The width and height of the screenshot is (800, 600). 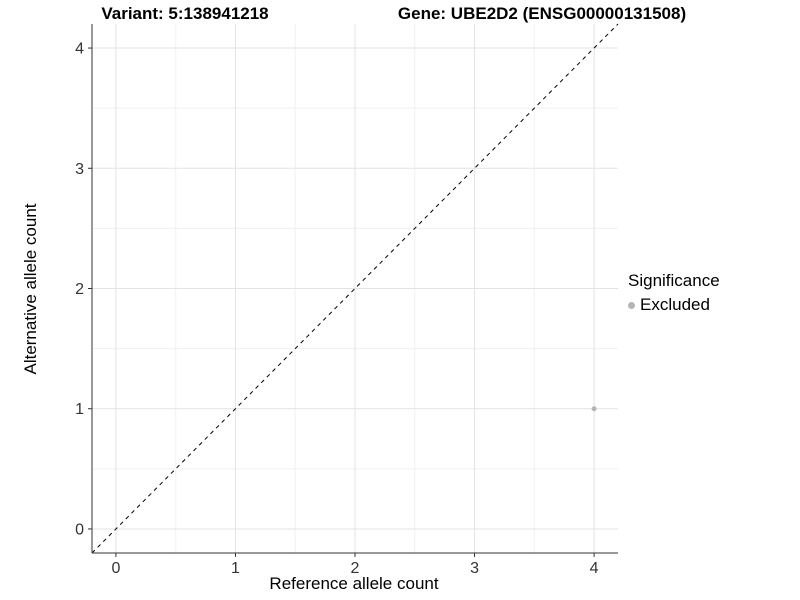 I want to click on data-point, so click(x=594, y=409).